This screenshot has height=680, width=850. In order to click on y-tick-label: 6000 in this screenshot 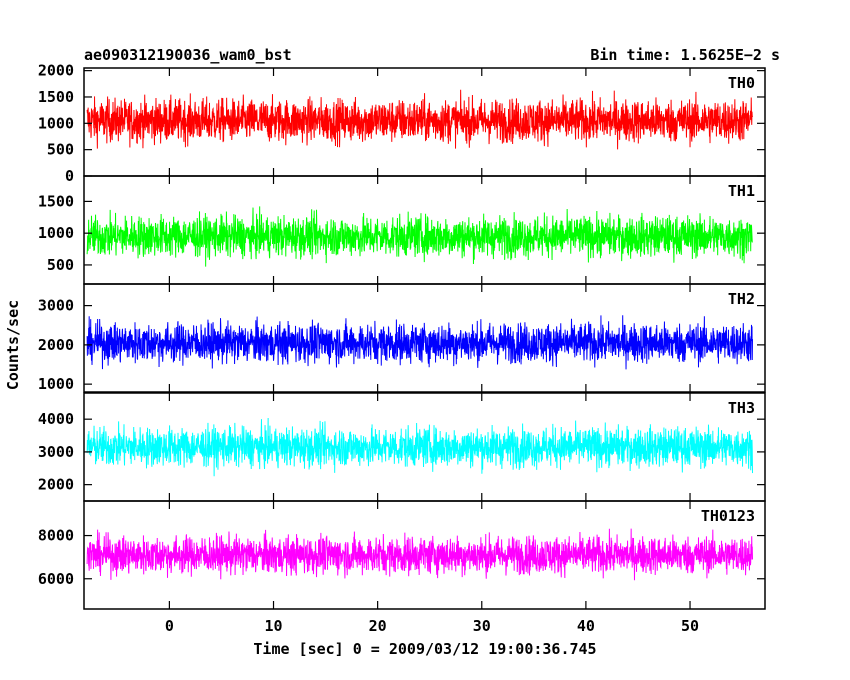, I will do `click(56, 579)`.